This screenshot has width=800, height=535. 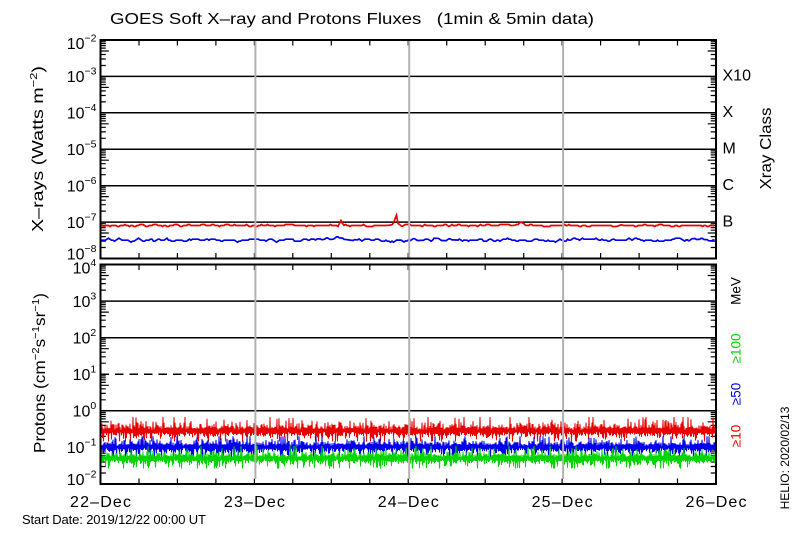 What do you see at coordinates (37, 149) in the screenshot?
I see `svg-text: X–rays (Watts m−2)` at bounding box center [37, 149].